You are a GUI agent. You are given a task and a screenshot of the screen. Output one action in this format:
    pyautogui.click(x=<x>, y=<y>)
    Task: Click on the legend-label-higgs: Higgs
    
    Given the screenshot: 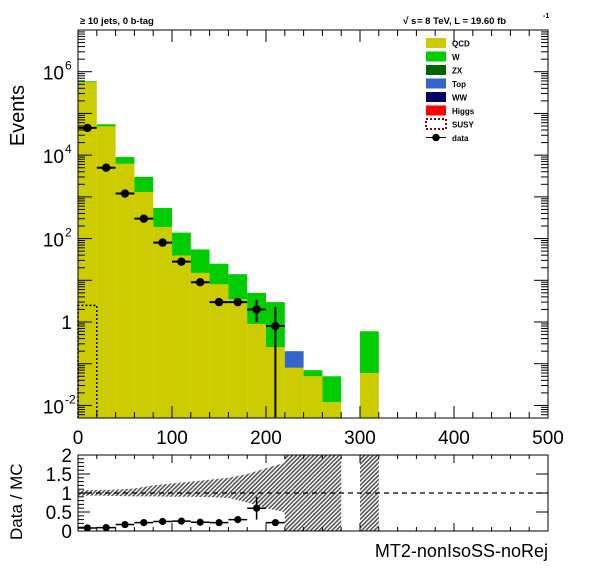 What is the action you would take?
    pyautogui.click(x=463, y=111)
    